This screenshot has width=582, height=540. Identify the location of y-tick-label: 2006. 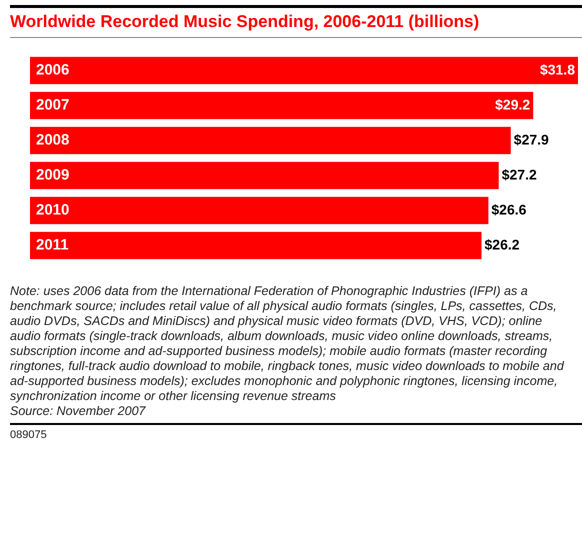
(53, 70).